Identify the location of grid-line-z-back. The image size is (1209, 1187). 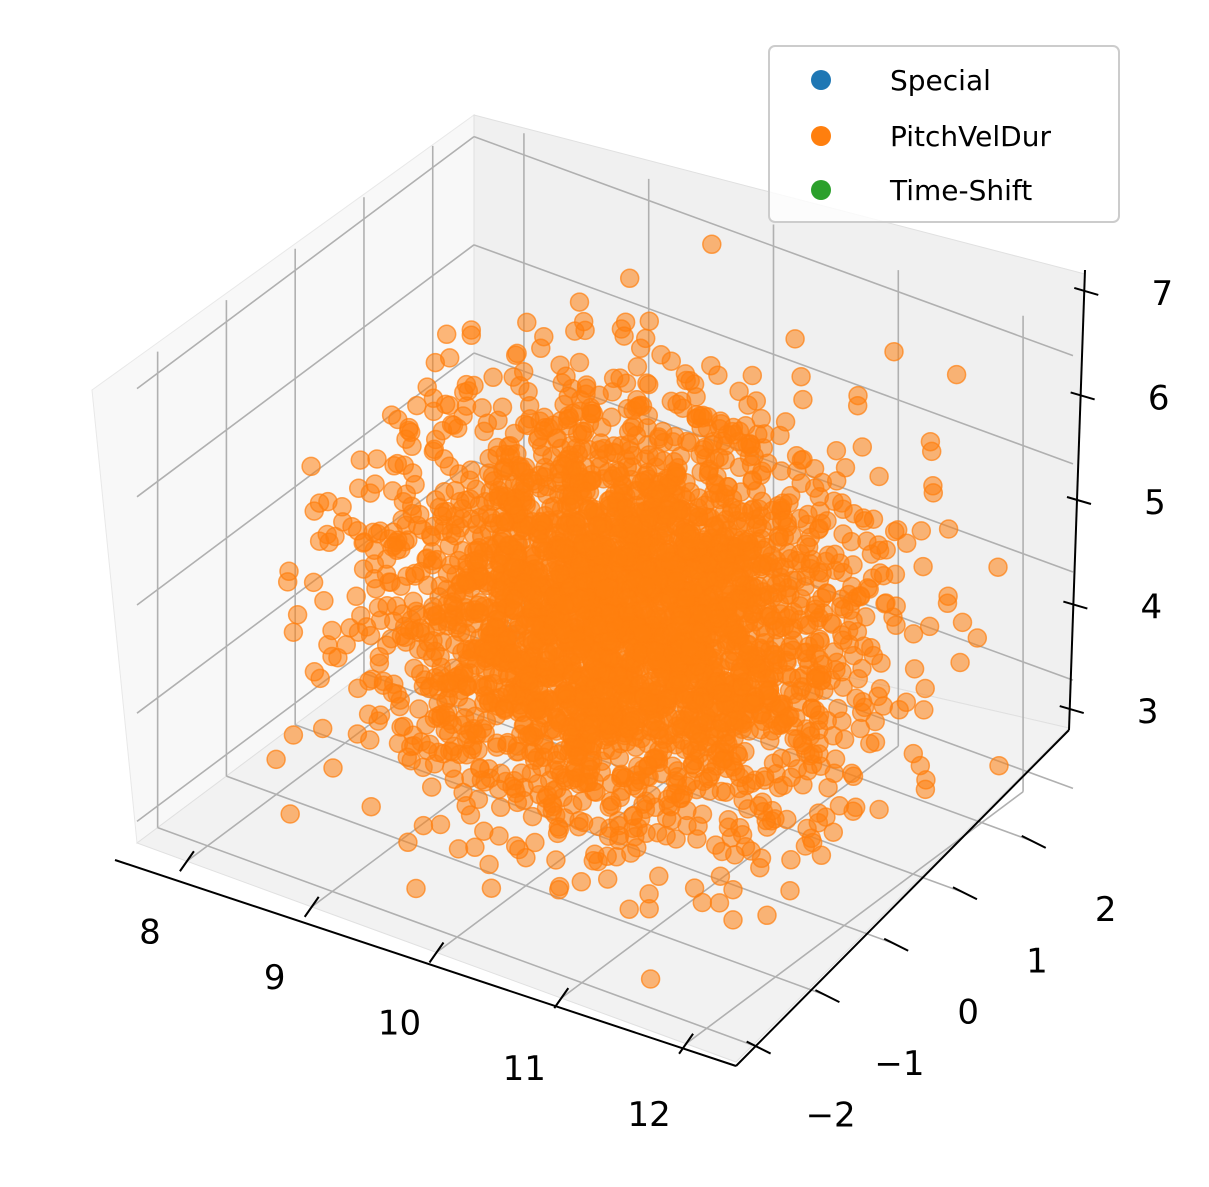
(773, 246).